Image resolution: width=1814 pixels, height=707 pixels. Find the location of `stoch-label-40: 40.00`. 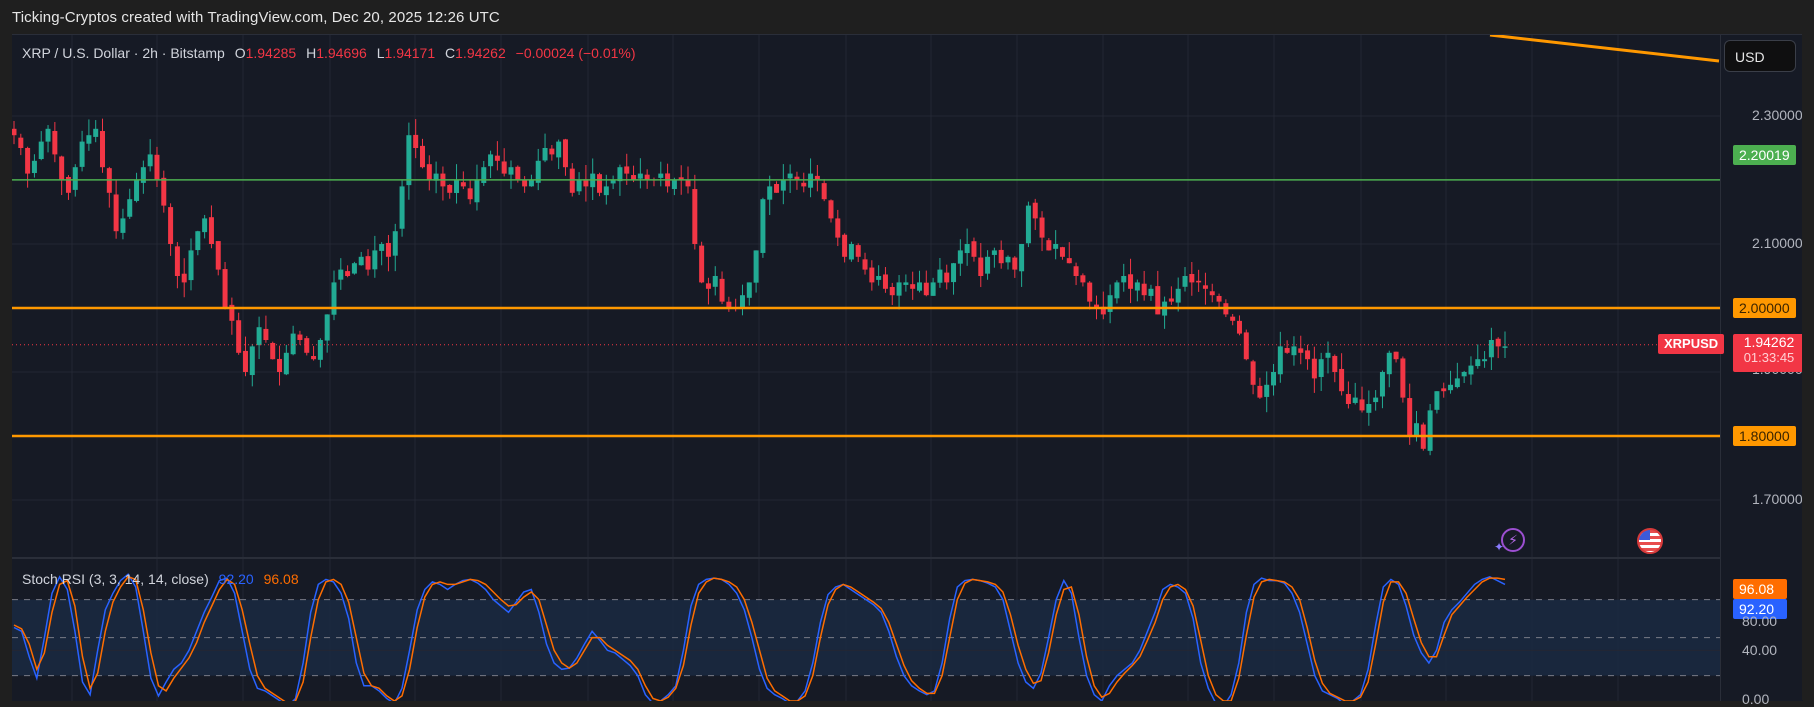

stoch-label-40: 40.00 is located at coordinates (1760, 650).